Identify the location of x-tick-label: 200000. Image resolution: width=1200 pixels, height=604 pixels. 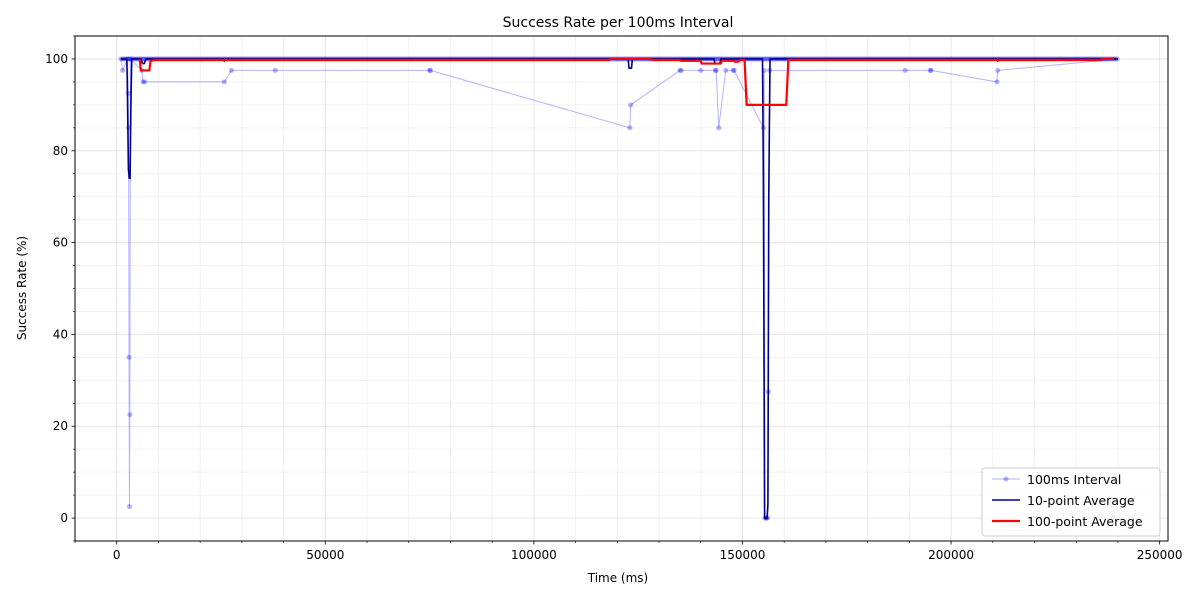
(951, 555).